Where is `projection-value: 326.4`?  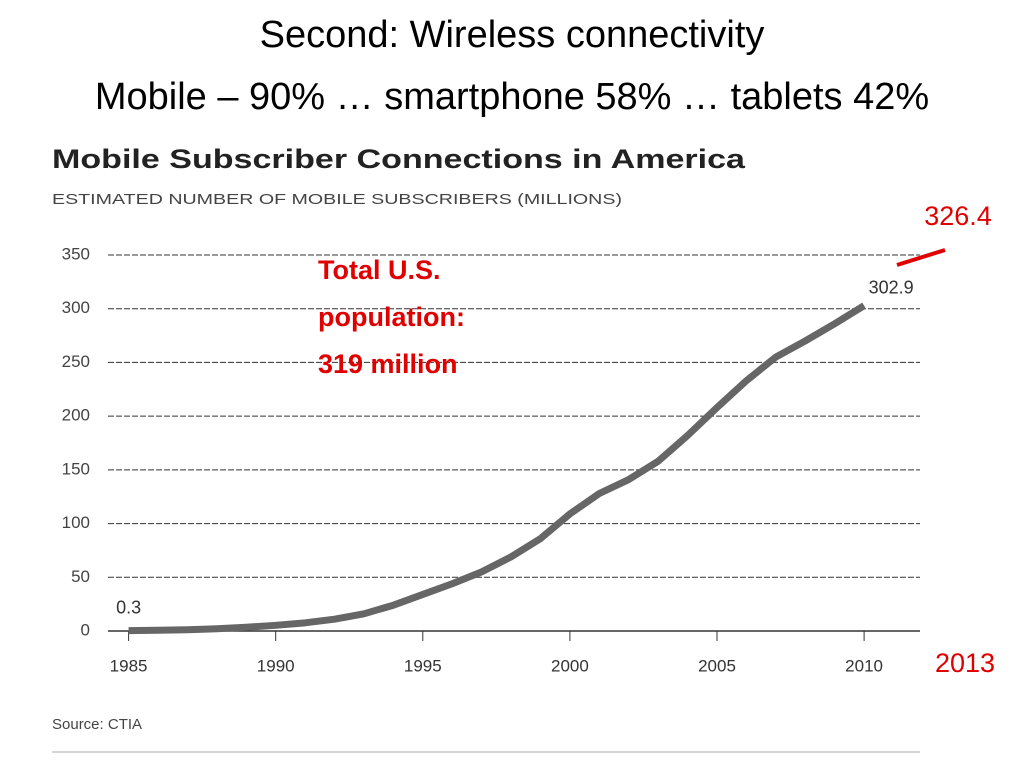
projection-value: 326.4 is located at coordinates (958, 216).